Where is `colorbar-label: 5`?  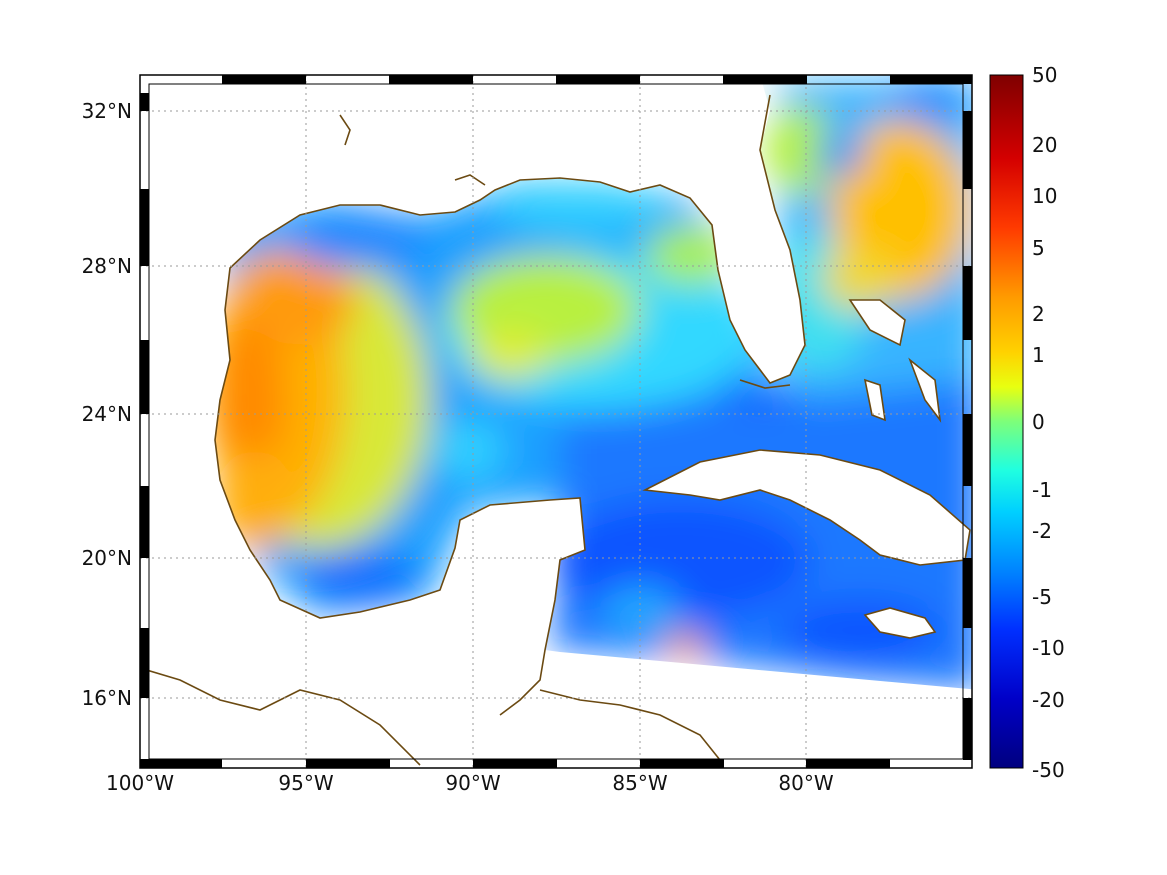 colorbar-label: 5 is located at coordinates (1038, 248).